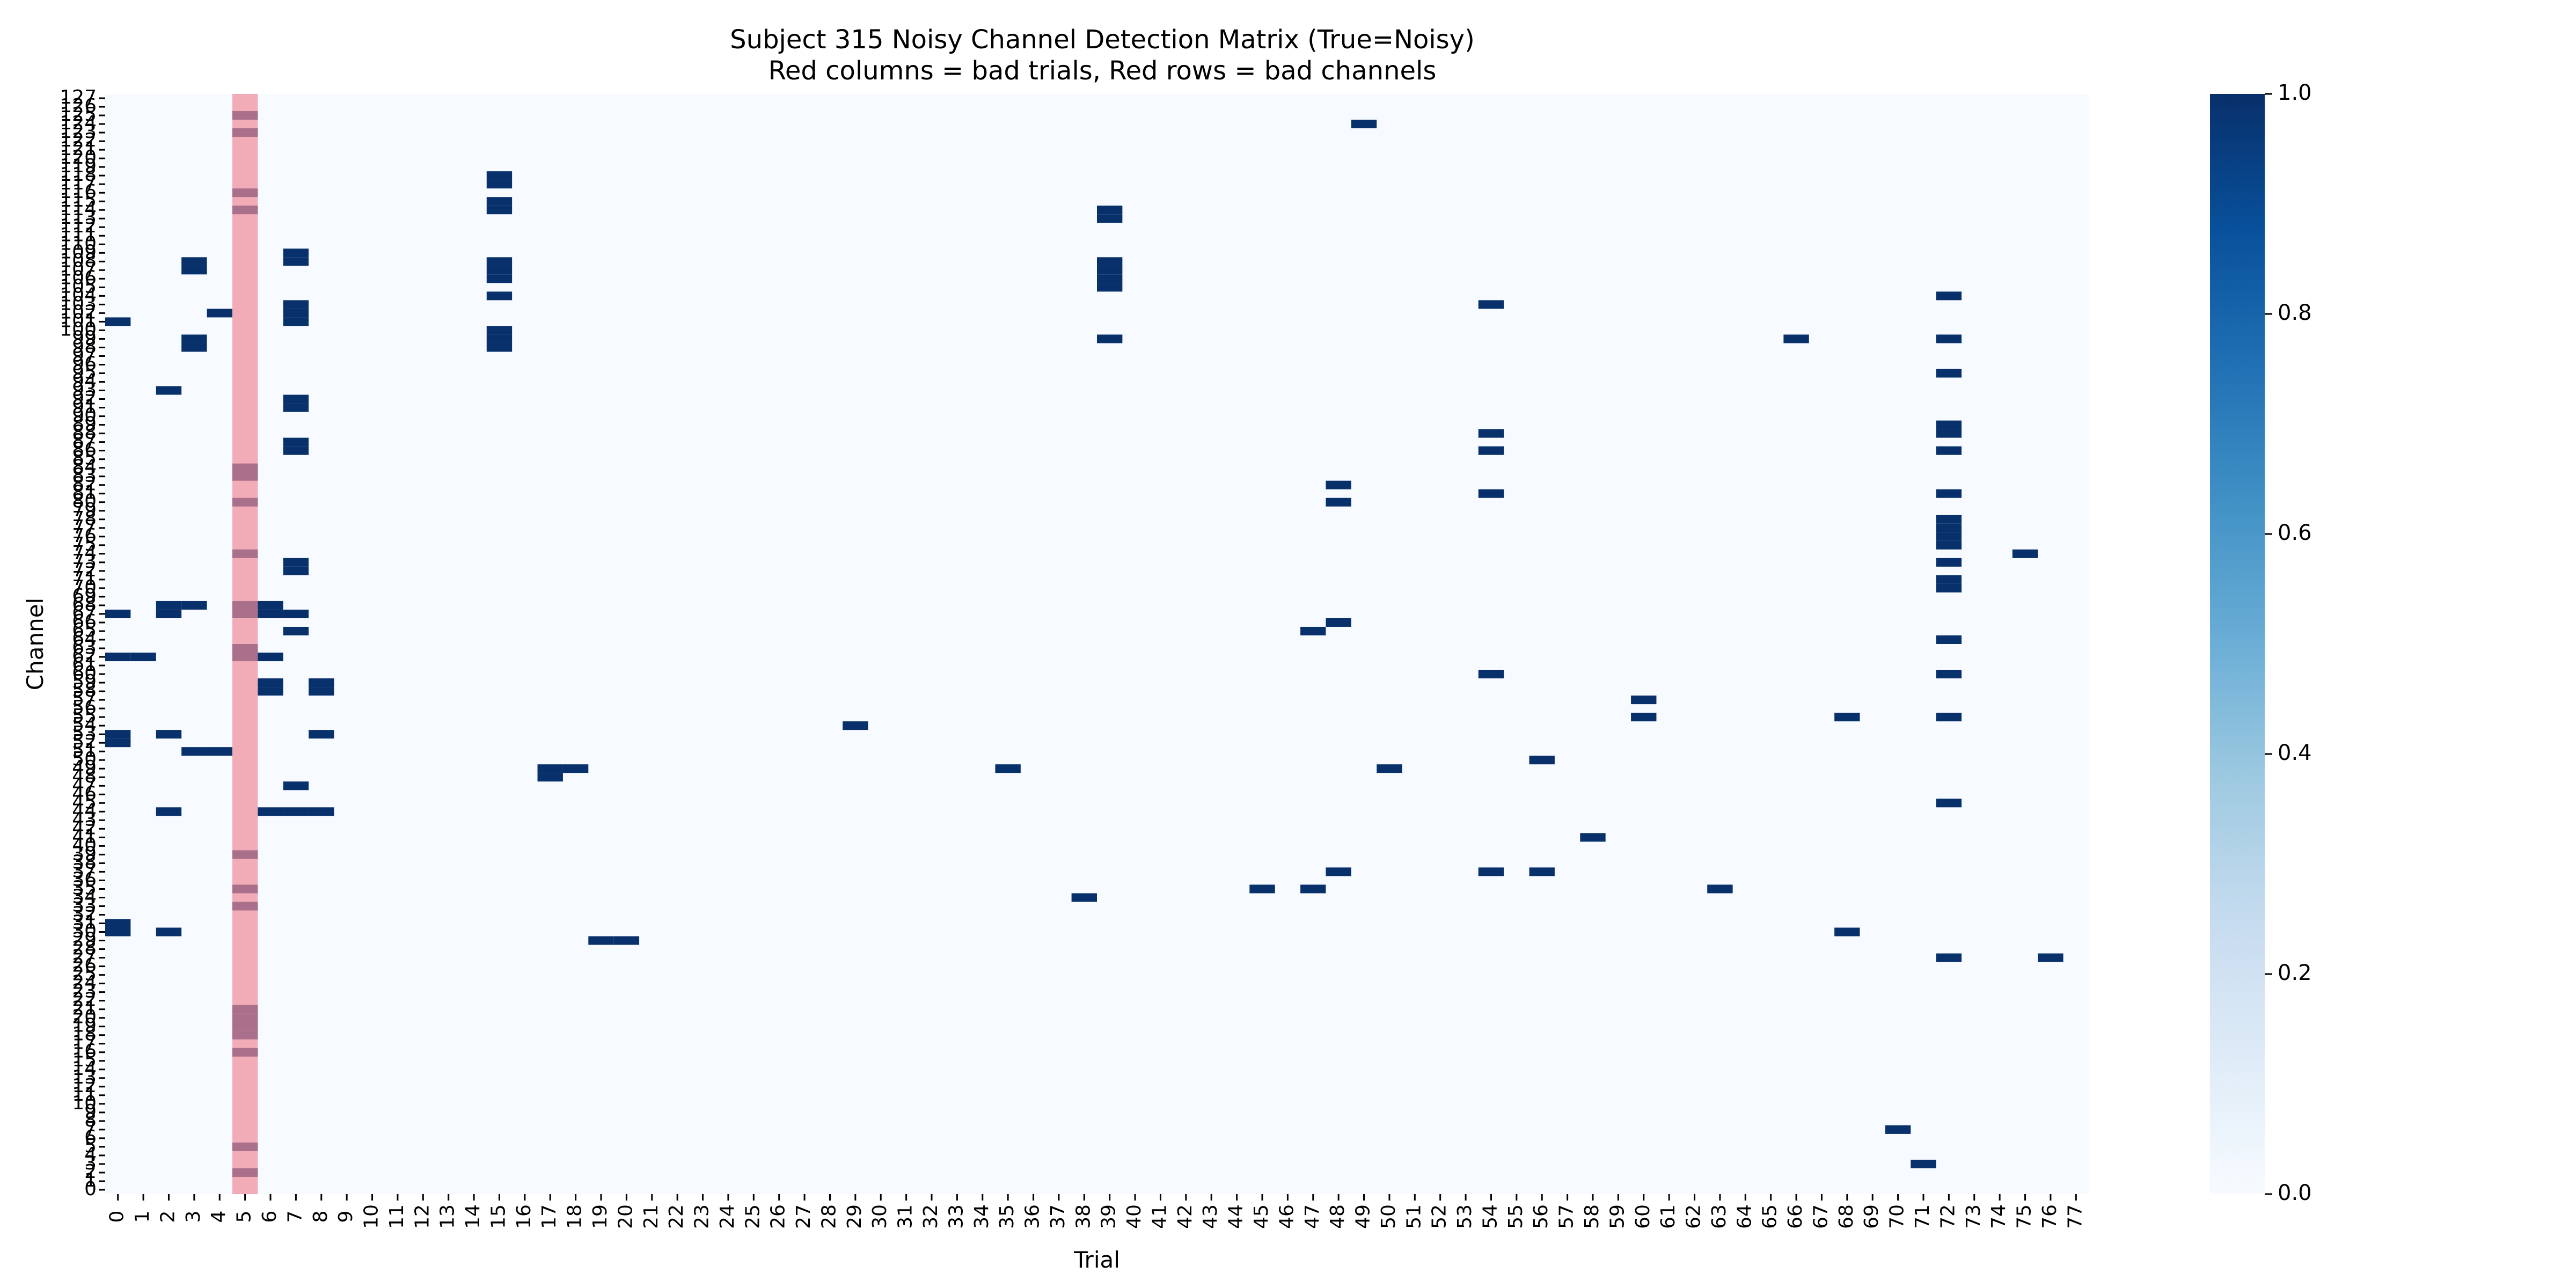  I want to click on y-axis-label: Channel, so click(35, 644).